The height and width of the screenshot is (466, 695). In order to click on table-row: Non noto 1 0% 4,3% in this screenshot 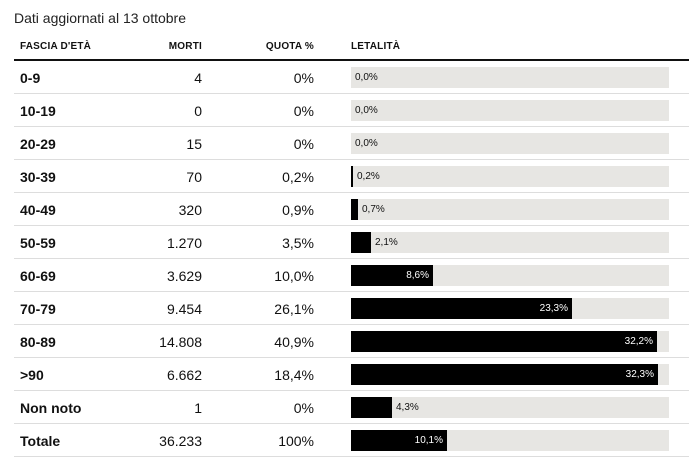, I will do `click(351, 407)`.